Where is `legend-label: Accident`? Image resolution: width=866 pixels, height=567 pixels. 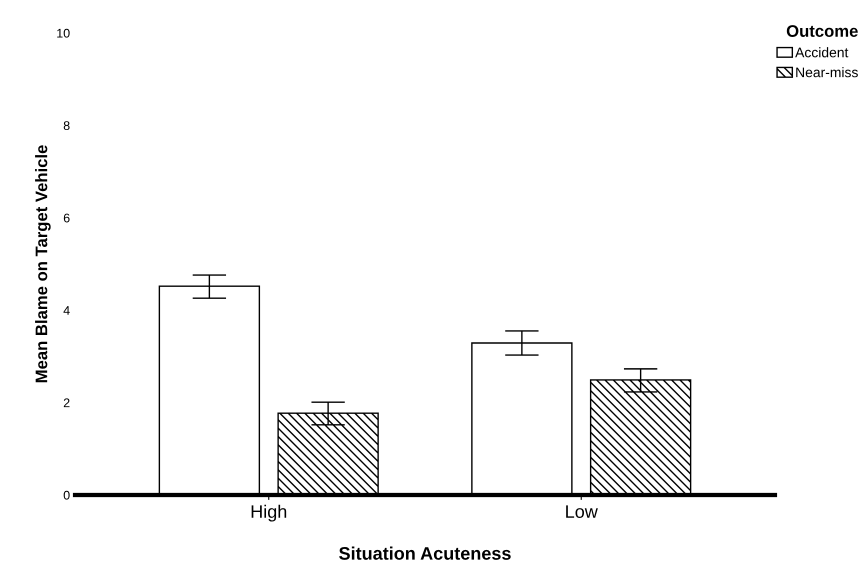
legend-label: Accident is located at coordinates (821, 52).